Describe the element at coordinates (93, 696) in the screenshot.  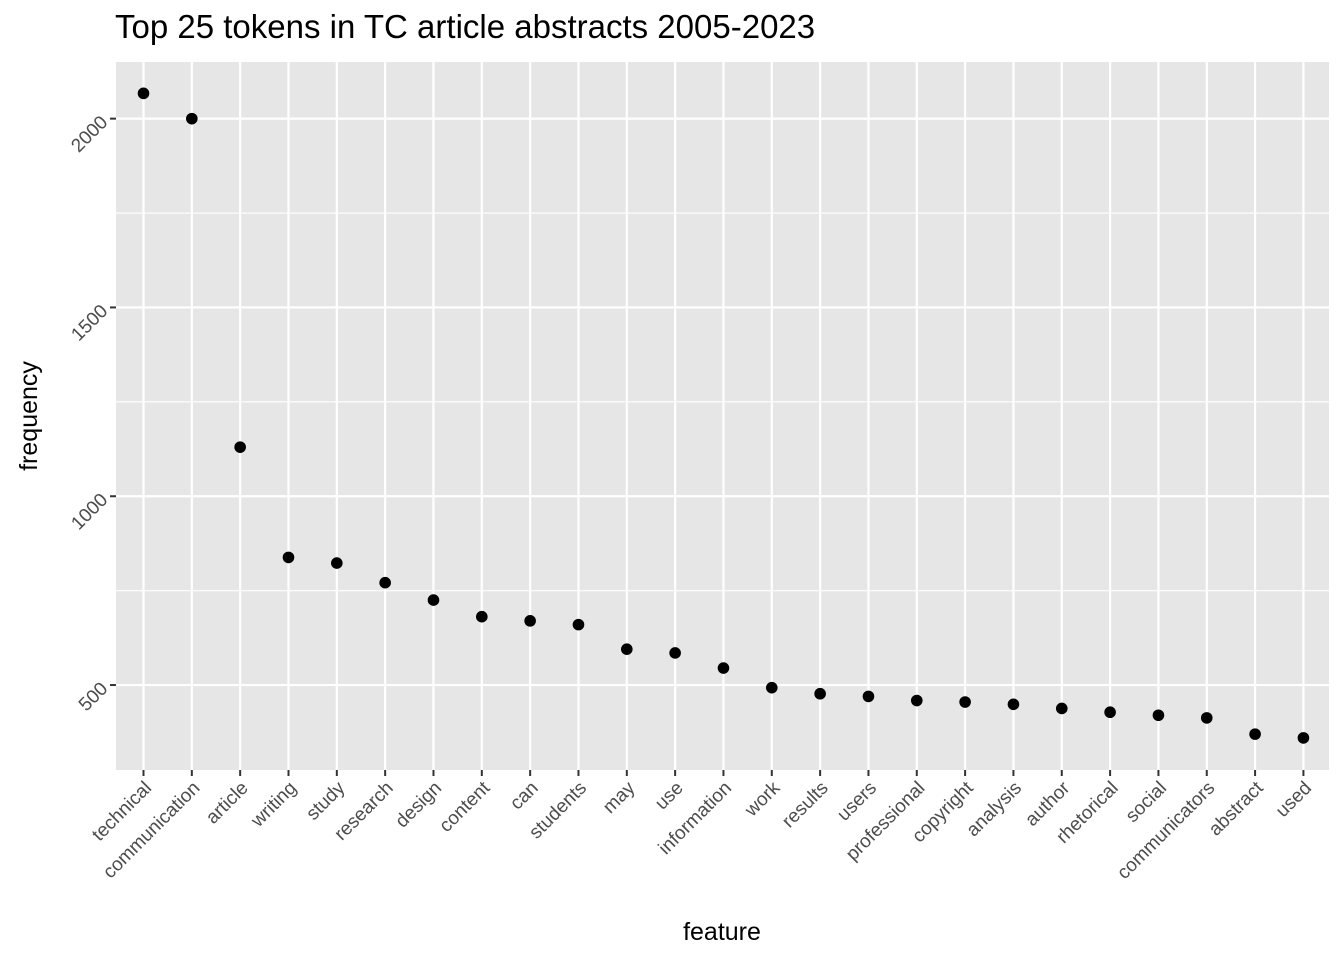
I see `y-tick-label: 500` at that location.